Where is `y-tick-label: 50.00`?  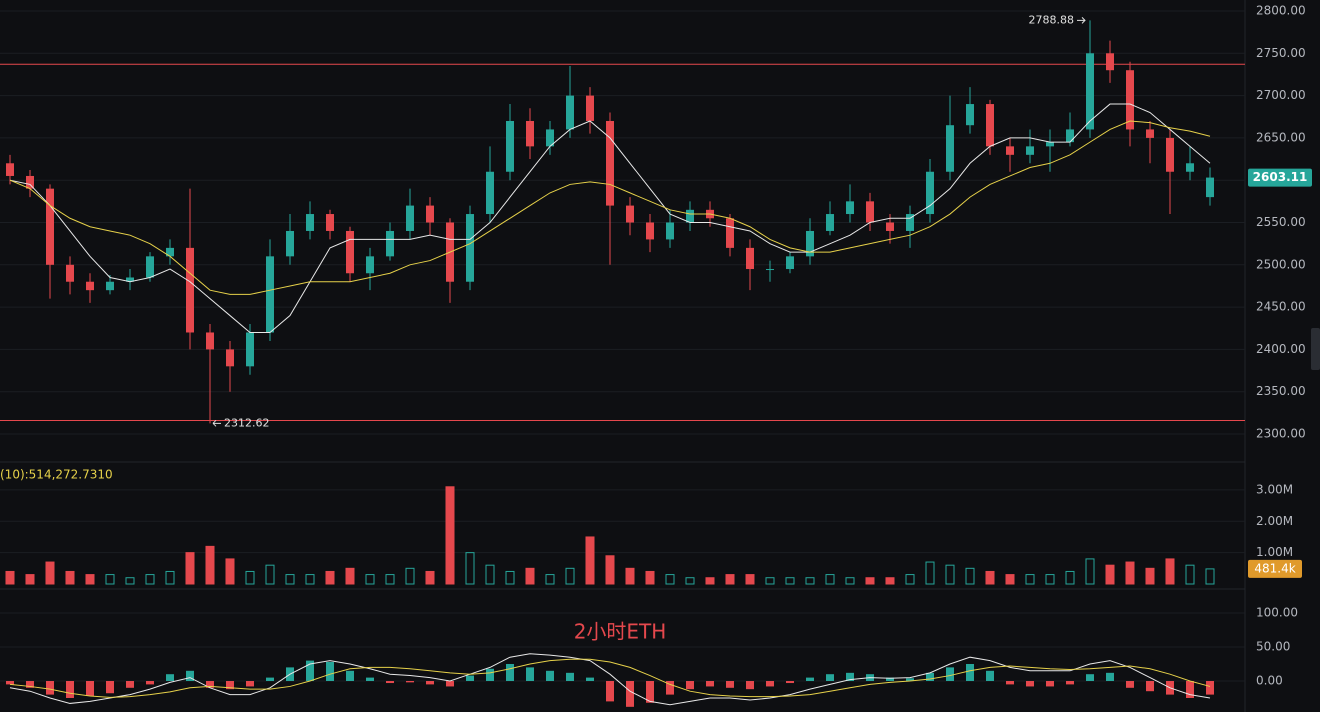
y-tick-label: 50.00 is located at coordinates (1273, 647).